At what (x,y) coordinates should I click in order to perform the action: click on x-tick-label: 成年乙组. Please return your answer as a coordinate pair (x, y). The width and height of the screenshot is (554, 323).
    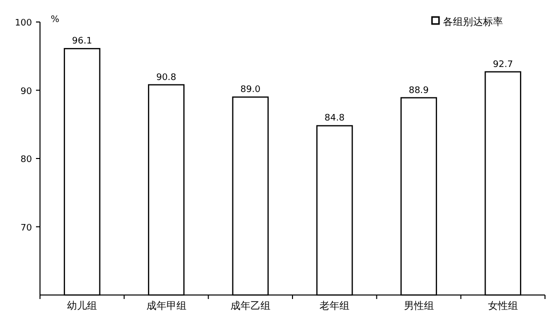
    Looking at the image, I should click on (250, 306).